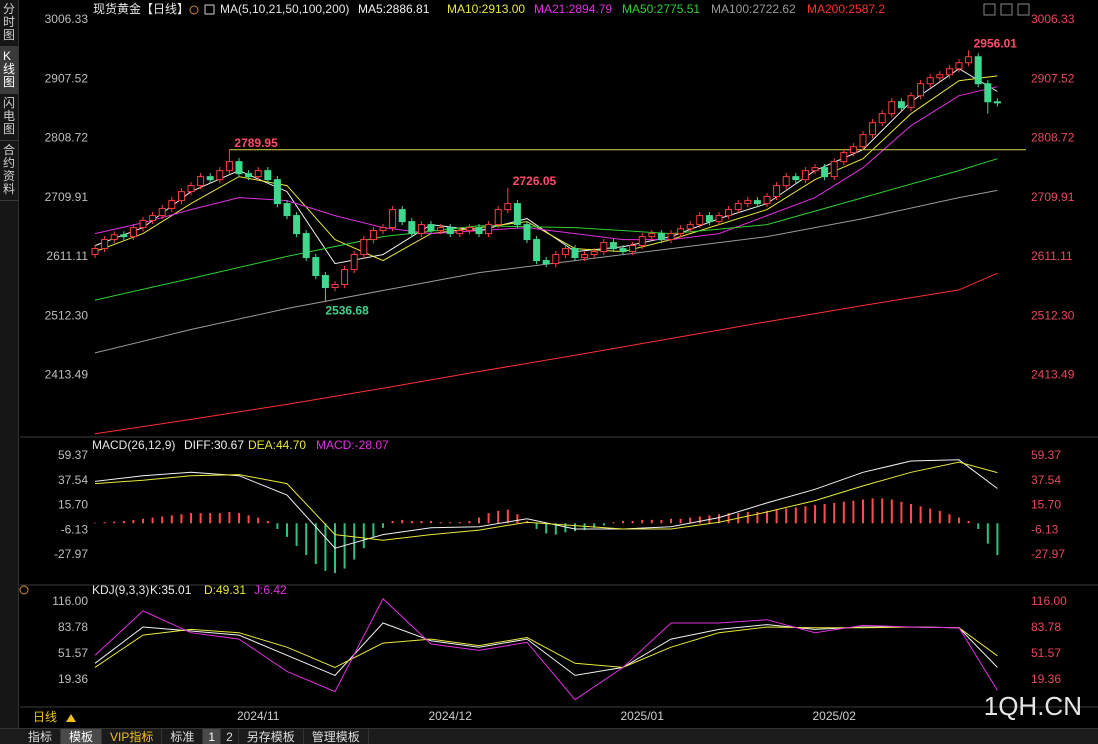 The height and width of the screenshot is (744, 1098). I want to click on x-tick-label: 2024/12, so click(451, 716).